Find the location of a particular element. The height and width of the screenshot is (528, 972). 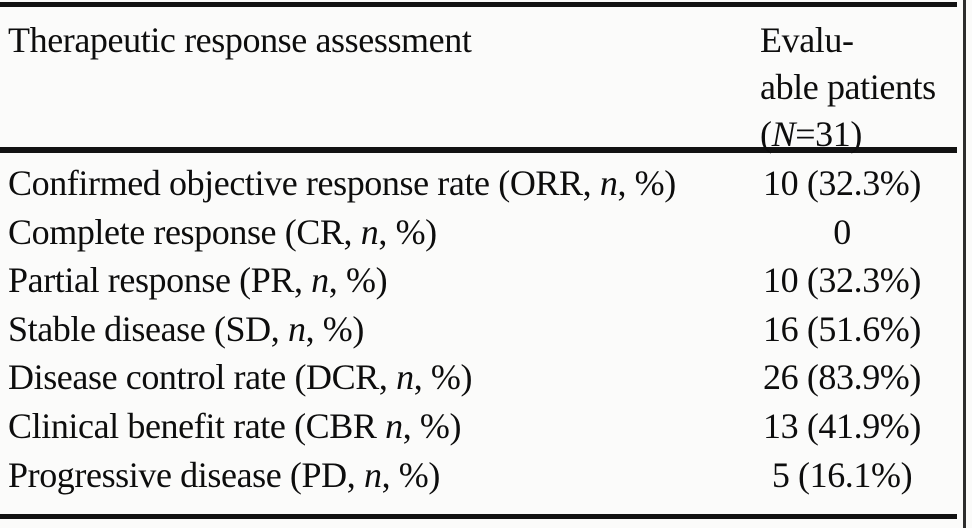

row-value: 13 (41.9%) is located at coordinates (842, 425).